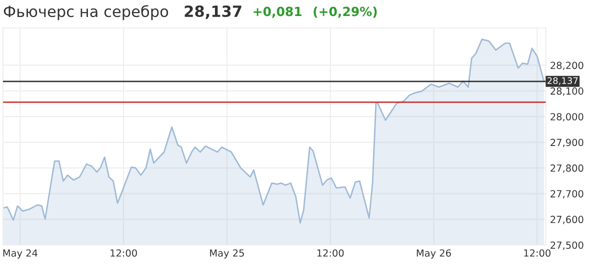 The height and width of the screenshot is (280, 590). I want to click on x-tick-label: May 24, so click(20, 254).